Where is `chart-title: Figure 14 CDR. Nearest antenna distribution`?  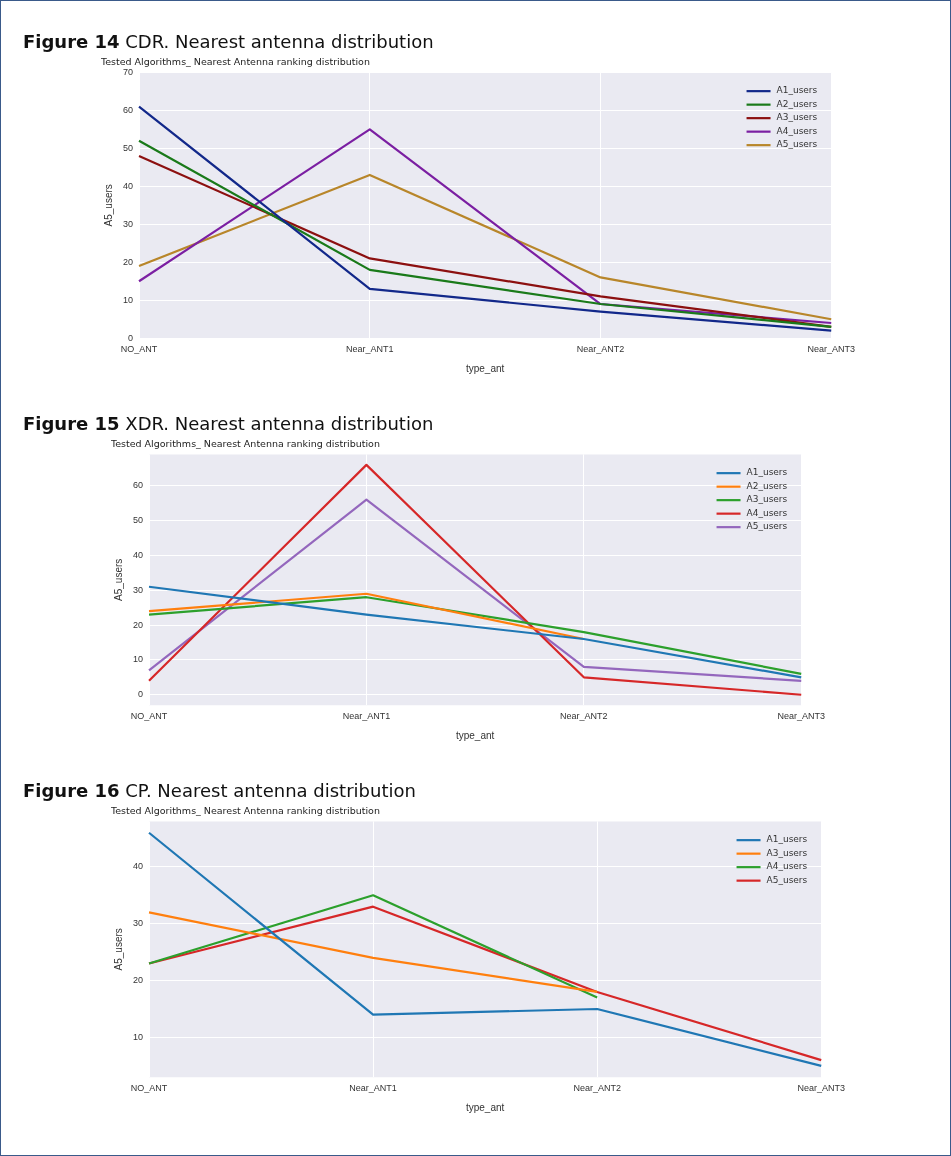
chart-title: Figure 14 CDR. Nearest antenna distribution is located at coordinates (229, 42).